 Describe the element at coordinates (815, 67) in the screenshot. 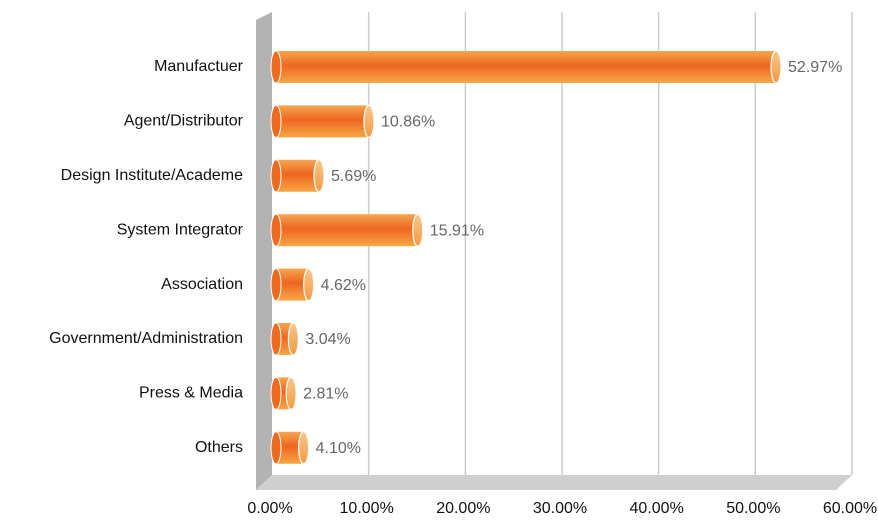

I see `value-label: 52.97%` at that location.